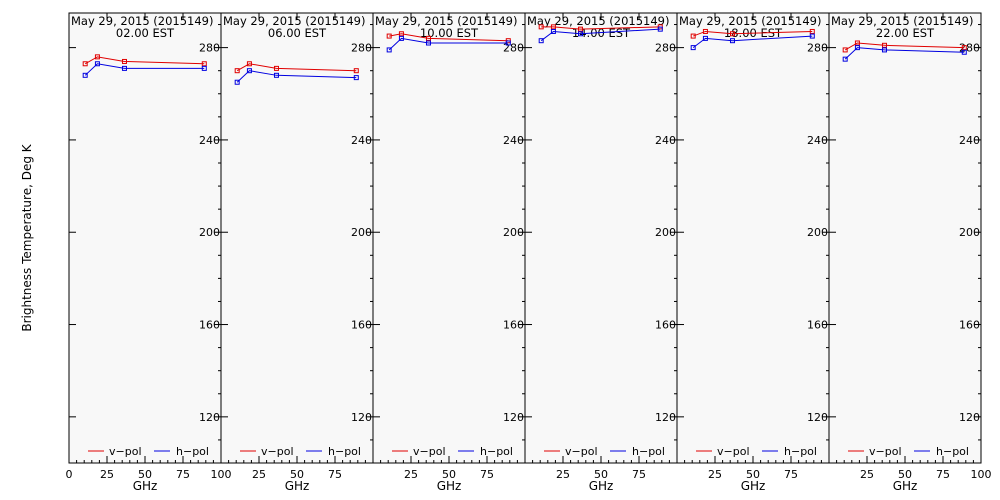  Describe the element at coordinates (449, 33) in the screenshot. I see `panel-subtitle: 10.00 EST` at that location.